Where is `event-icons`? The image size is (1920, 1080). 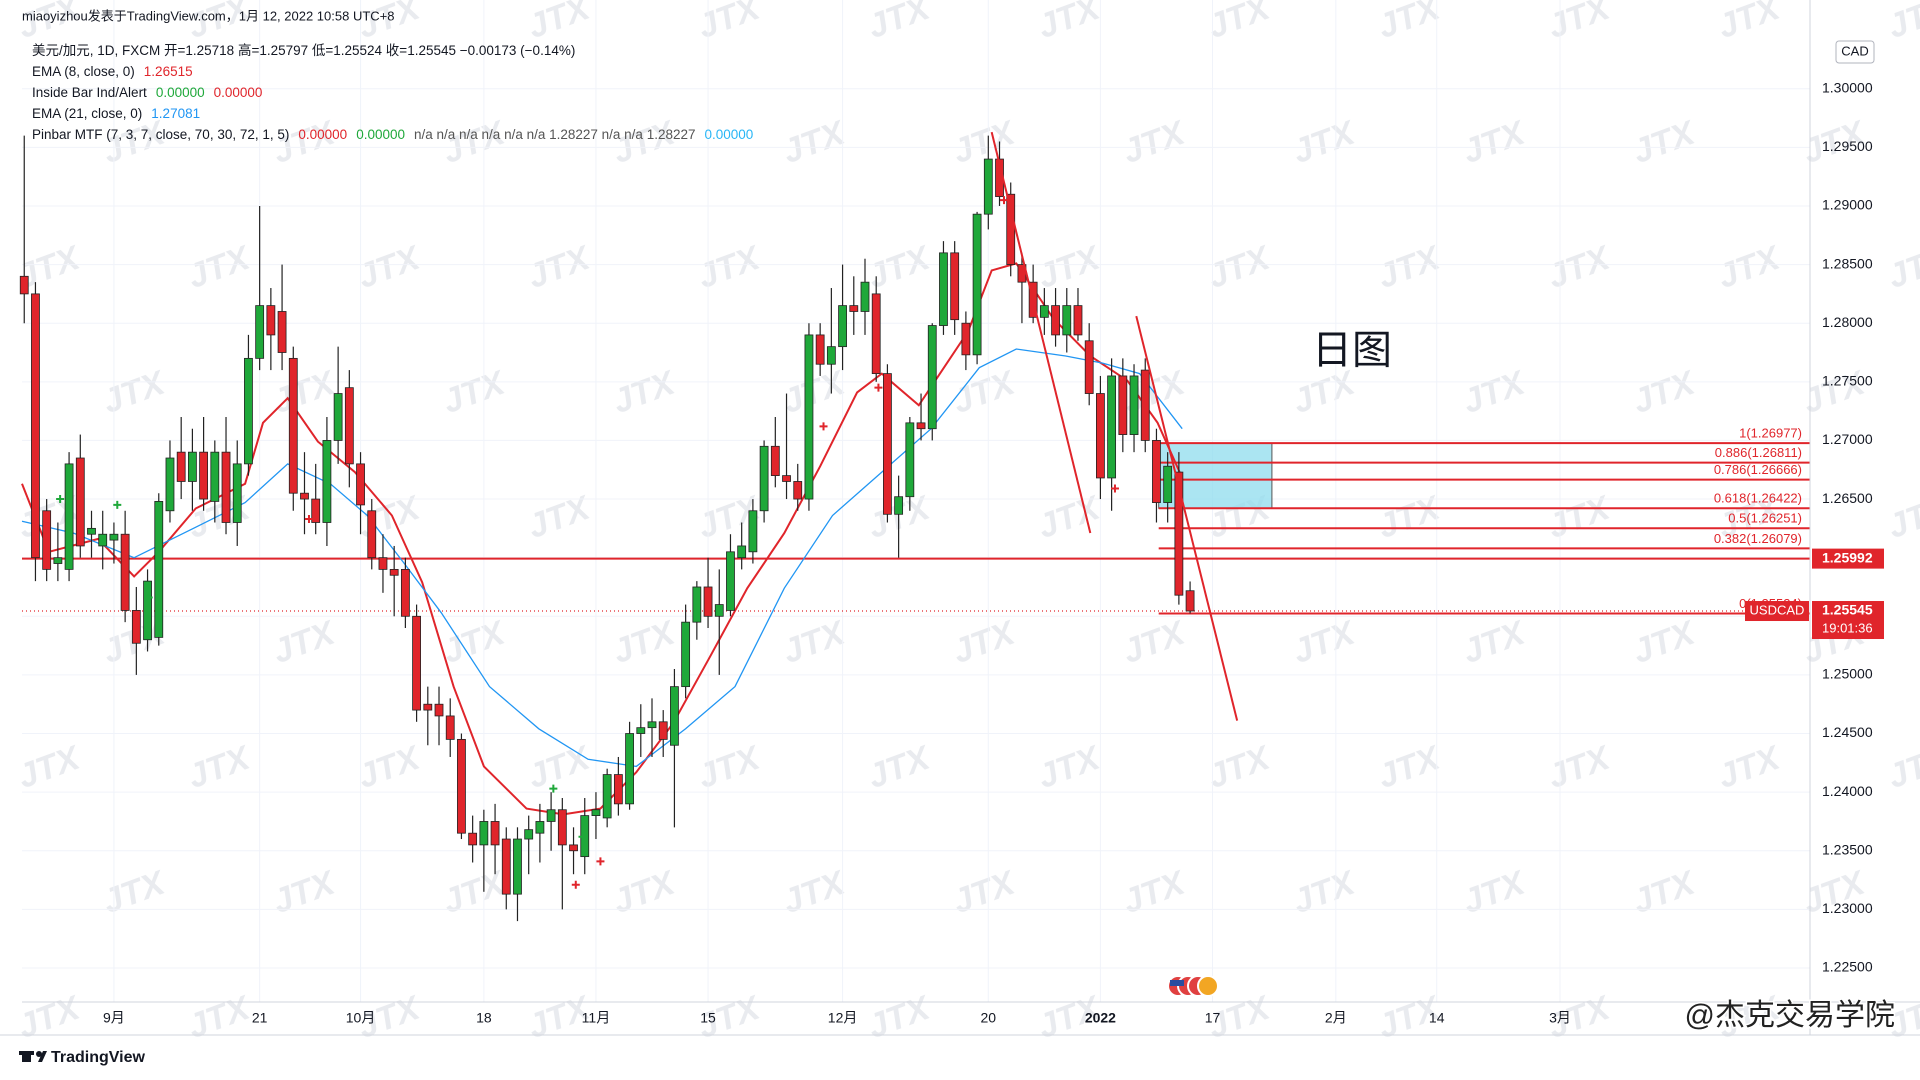 event-icons is located at coordinates (1193, 986).